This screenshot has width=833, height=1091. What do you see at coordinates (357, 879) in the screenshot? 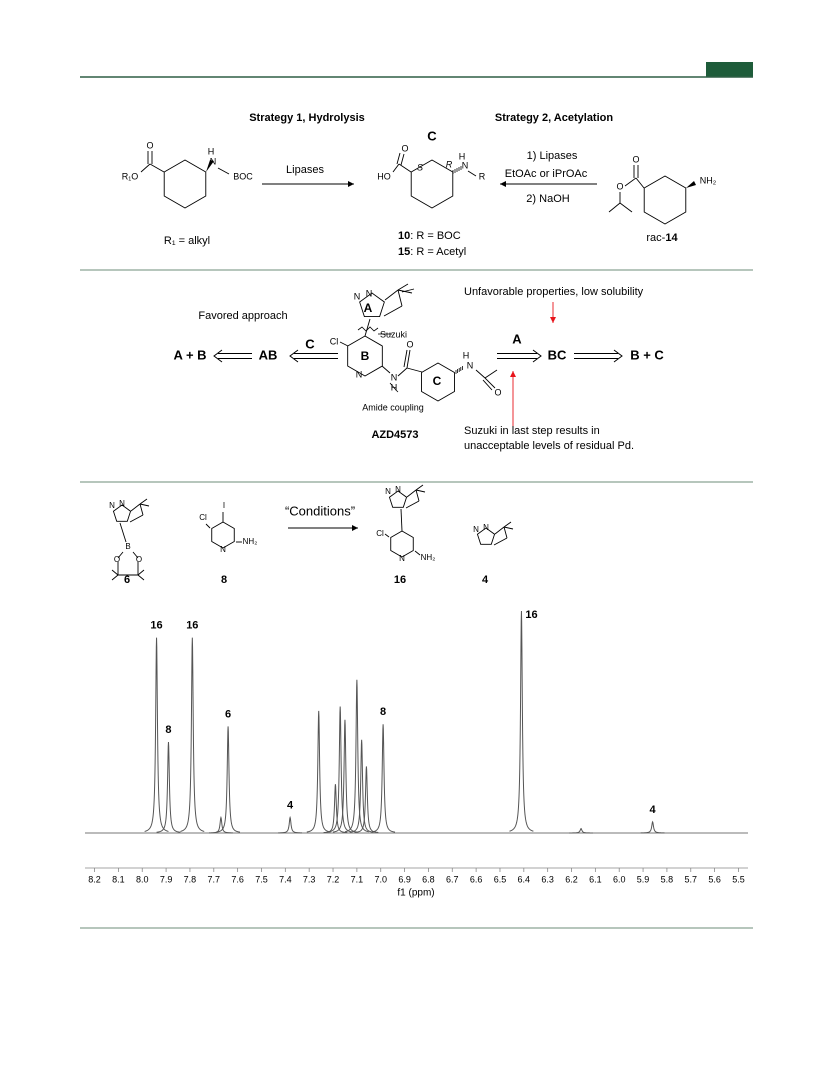
I see `x-tick-label: 7.1` at bounding box center [357, 879].